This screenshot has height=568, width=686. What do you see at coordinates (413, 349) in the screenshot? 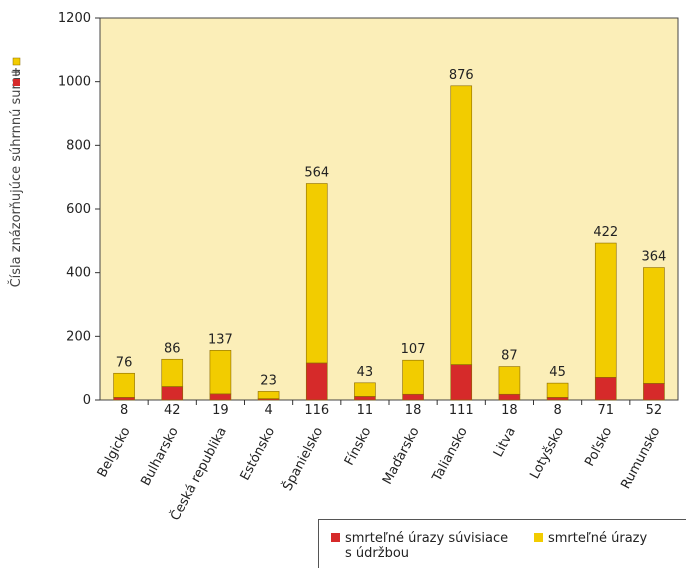
I see `data-label-fatal: 107` at bounding box center [413, 349].